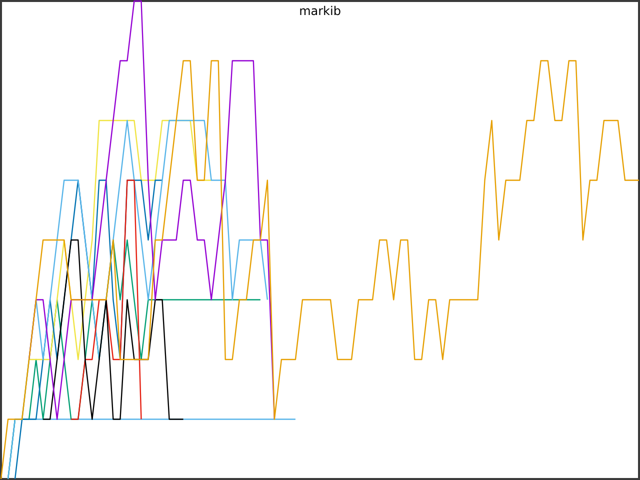  Describe the element at coordinates (320, 11) in the screenshot. I see `chart-title: markib` at that location.